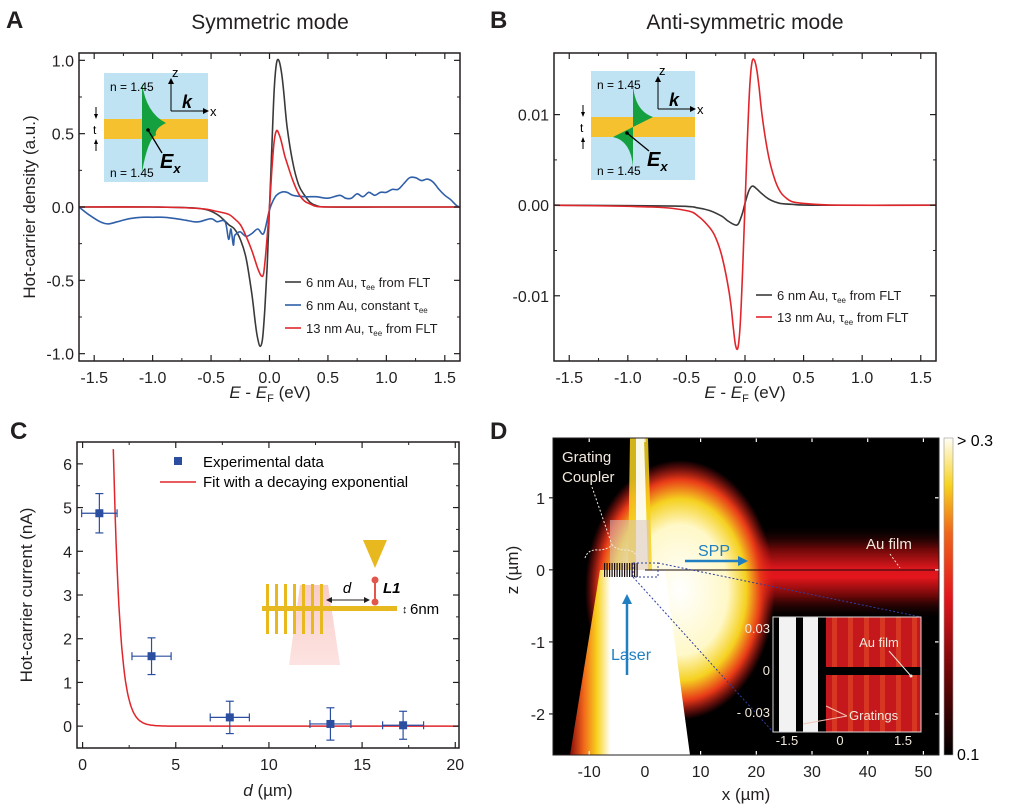  I want to click on thickness-arrow-icon: ↕, so click(405, 610).